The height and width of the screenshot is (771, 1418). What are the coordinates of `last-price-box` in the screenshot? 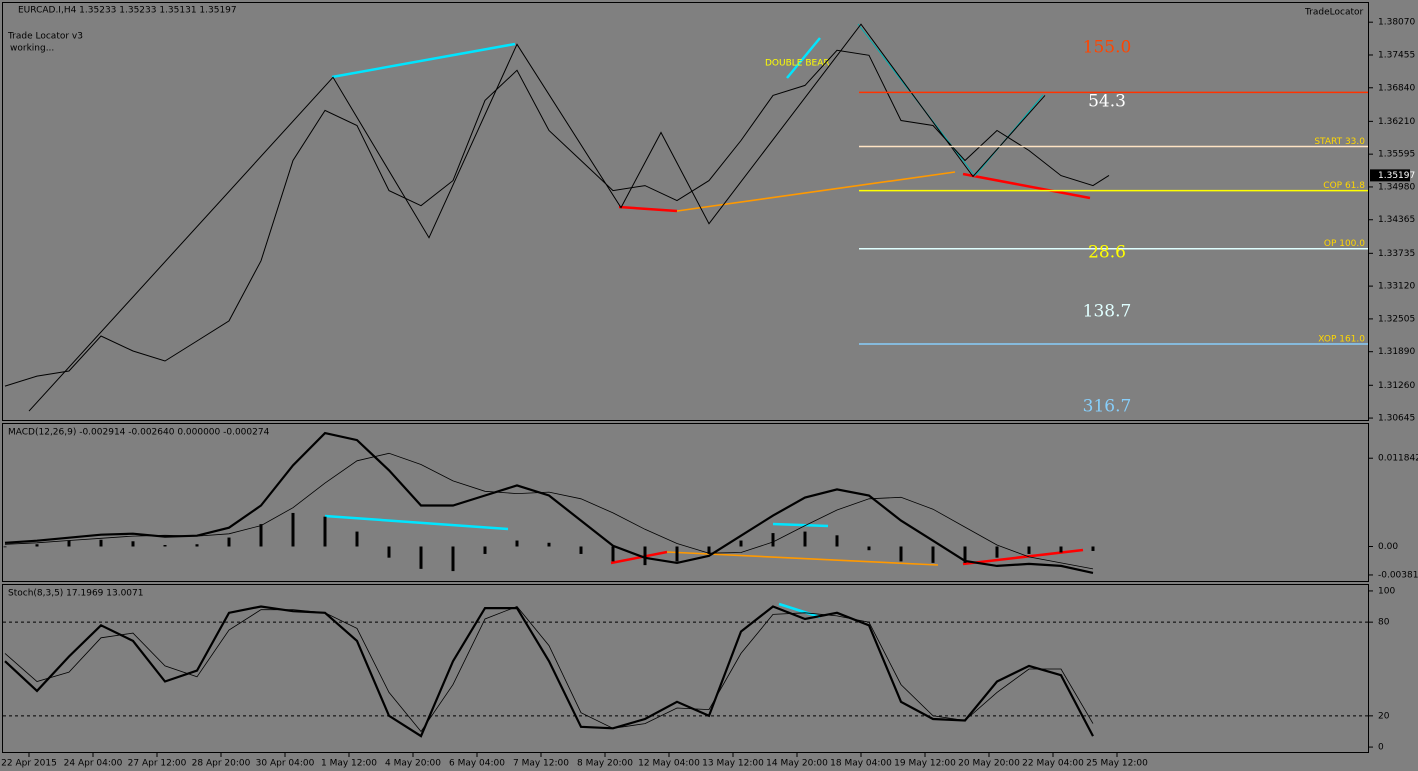 It's located at (1390, 175).